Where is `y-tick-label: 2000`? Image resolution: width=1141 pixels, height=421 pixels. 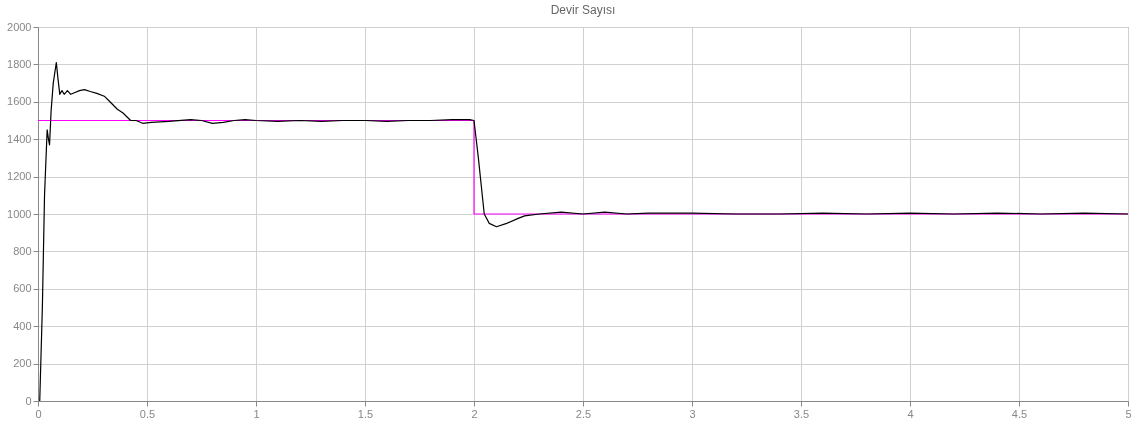
y-tick-label: 2000 is located at coordinates (19, 26).